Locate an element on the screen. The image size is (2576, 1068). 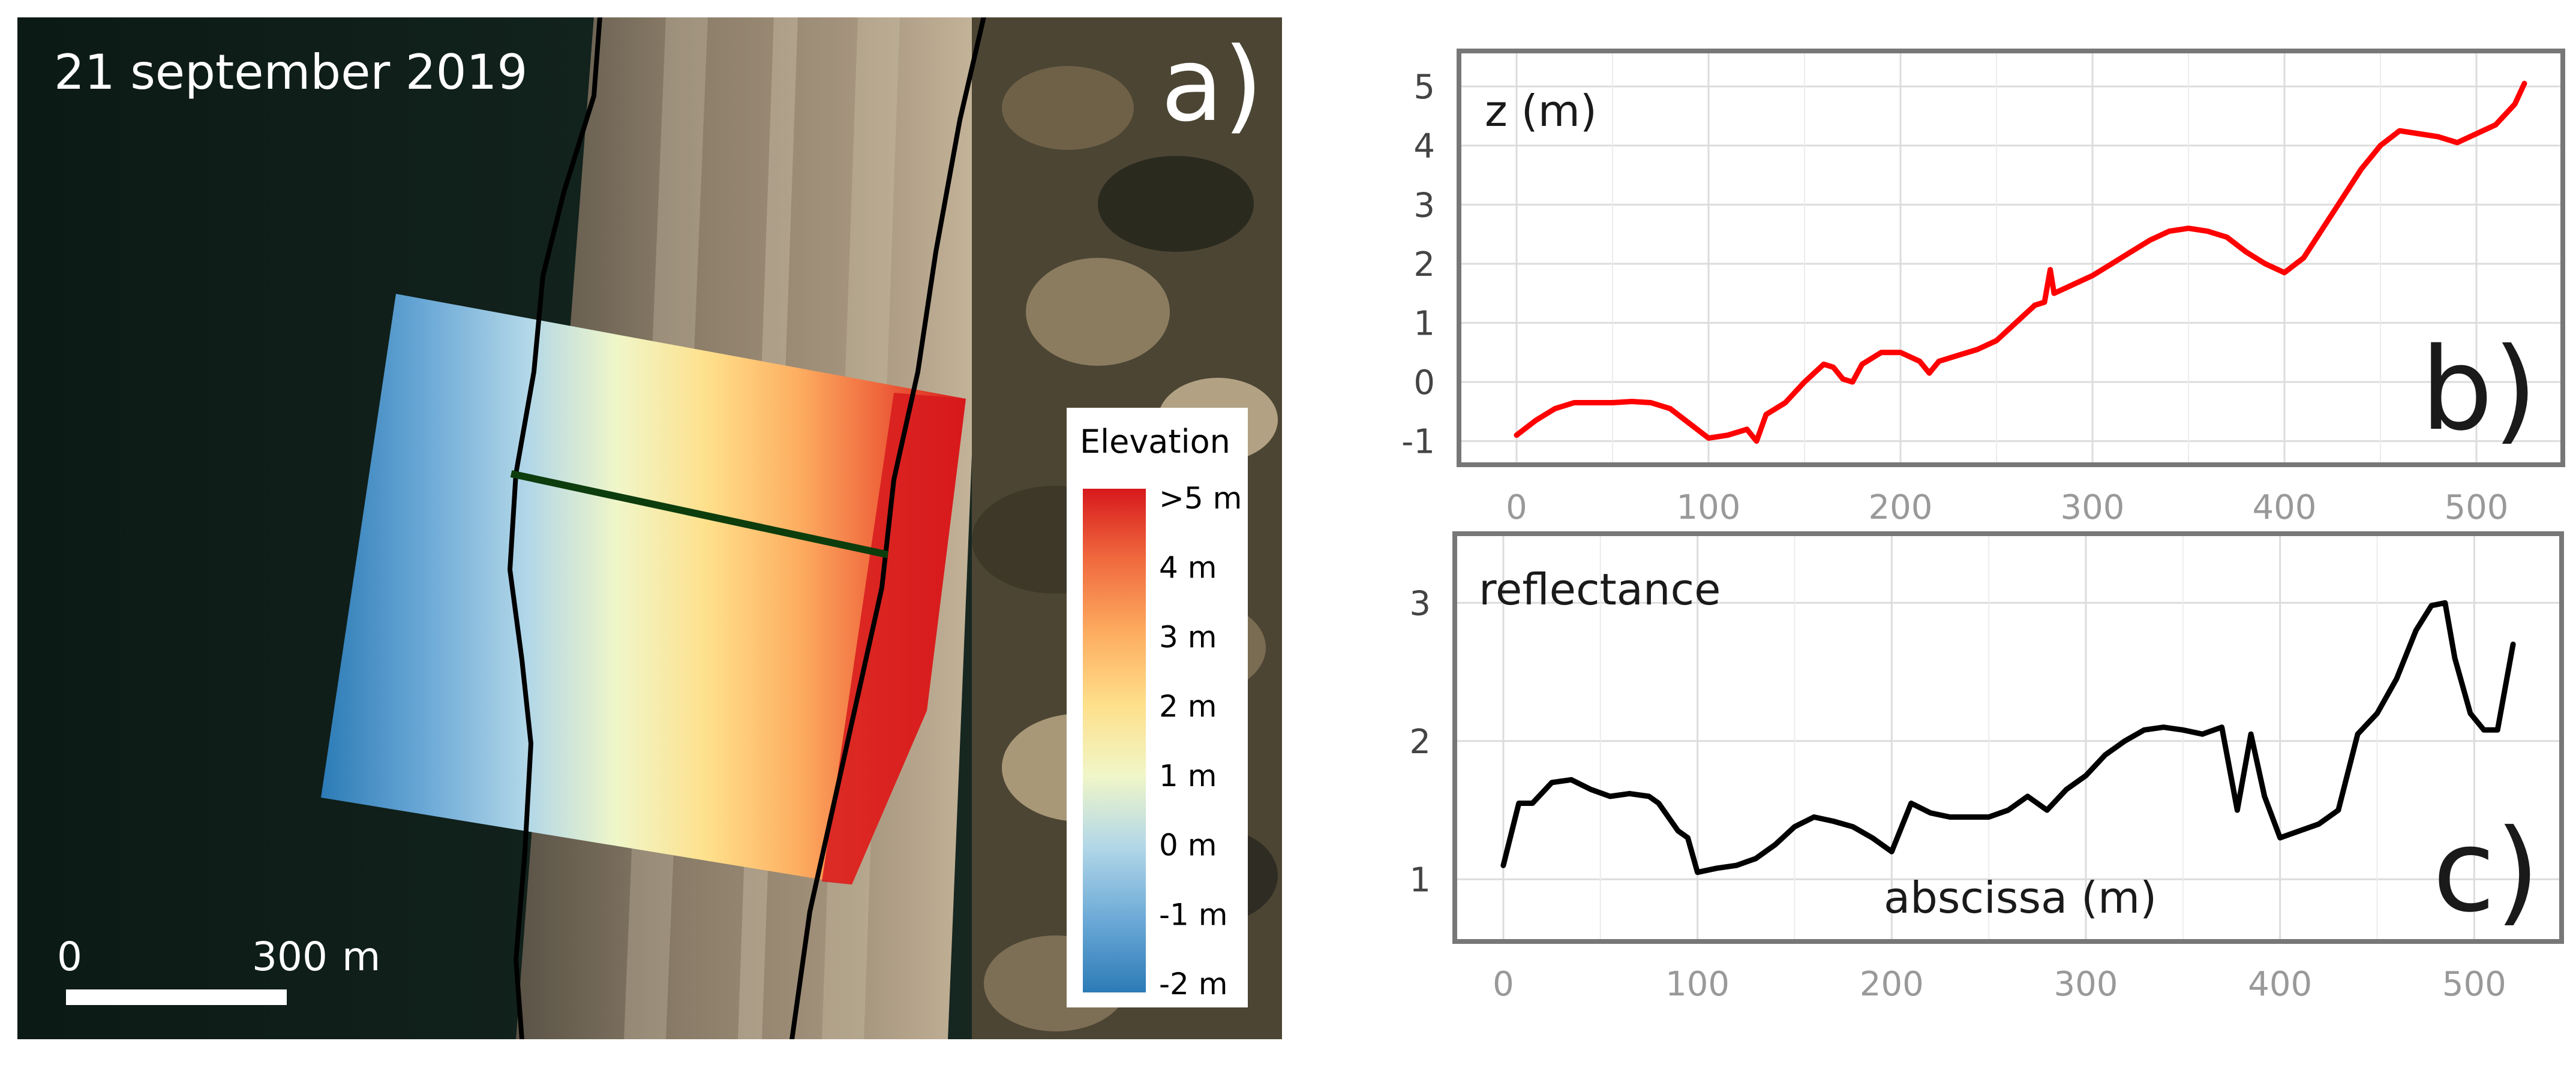
legend-label: -1 m is located at coordinates (1193, 914).